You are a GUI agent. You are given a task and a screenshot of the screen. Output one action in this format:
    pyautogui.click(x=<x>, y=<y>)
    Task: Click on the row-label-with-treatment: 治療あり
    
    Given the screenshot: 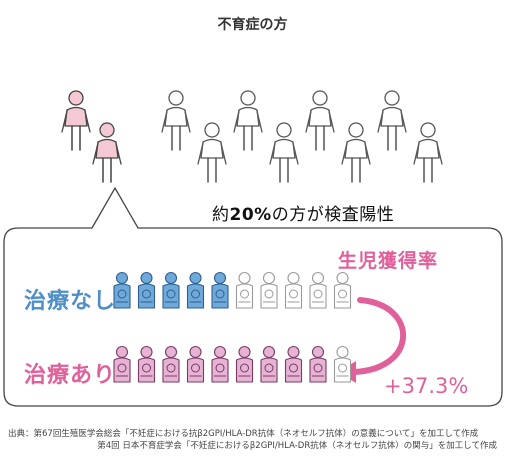 What is the action you would take?
    pyautogui.click(x=70, y=375)
    